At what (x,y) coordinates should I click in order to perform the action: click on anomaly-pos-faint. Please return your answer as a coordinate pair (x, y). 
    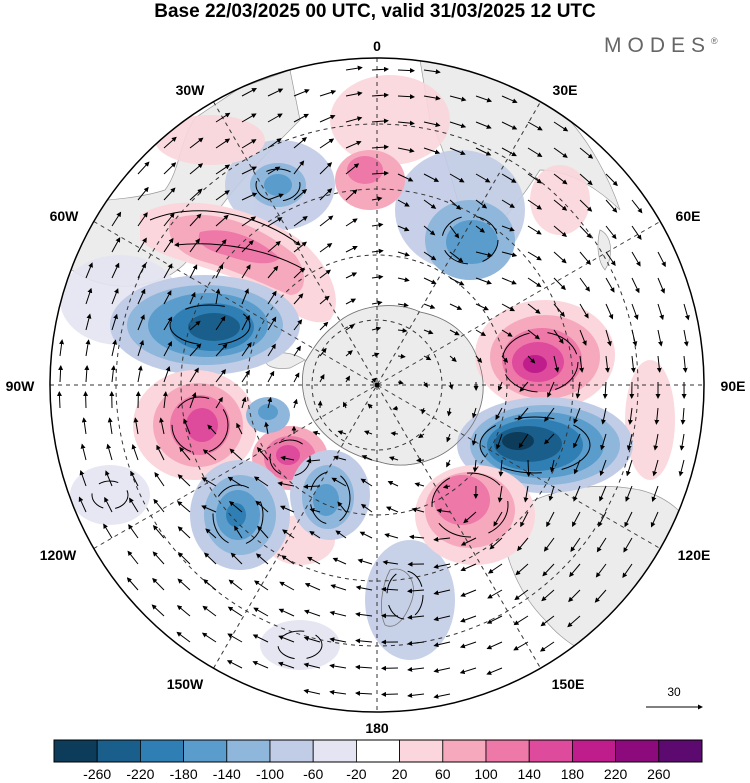
    Looking at the image, I should click on (390, 120).